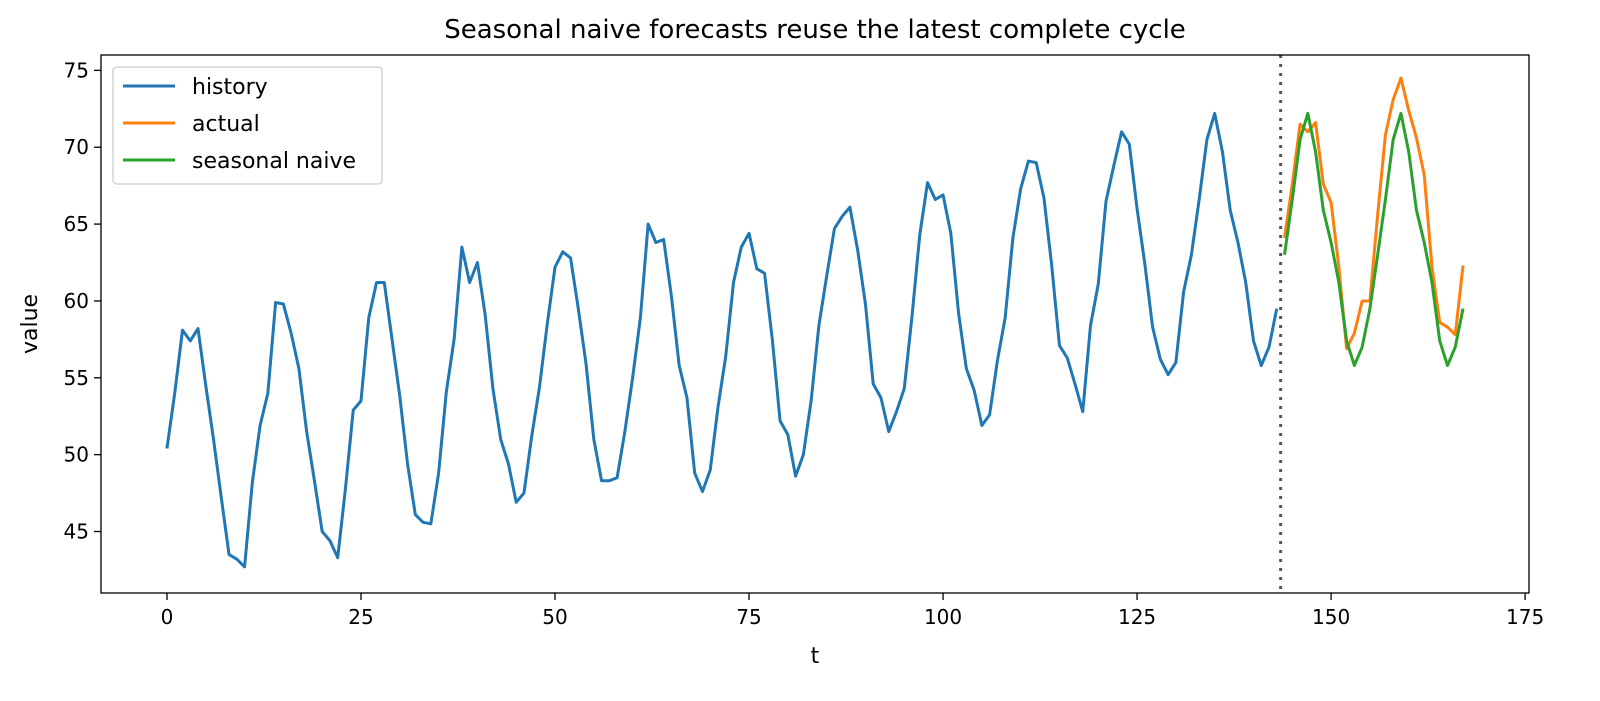 The height and width of the screenshot is (701, 1600). What do you see at coordinates (1137, 617) in the screenshot?
I see `x-tick-label: 125` at bounding box center [1137, 617].